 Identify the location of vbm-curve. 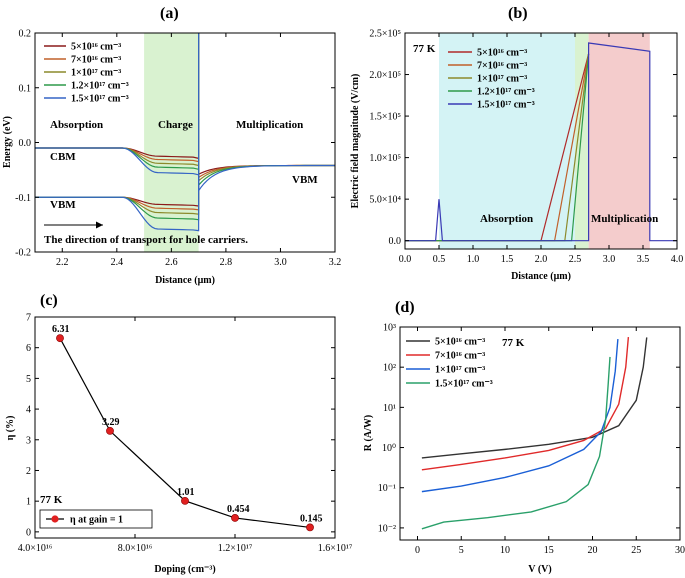
(117, 132).